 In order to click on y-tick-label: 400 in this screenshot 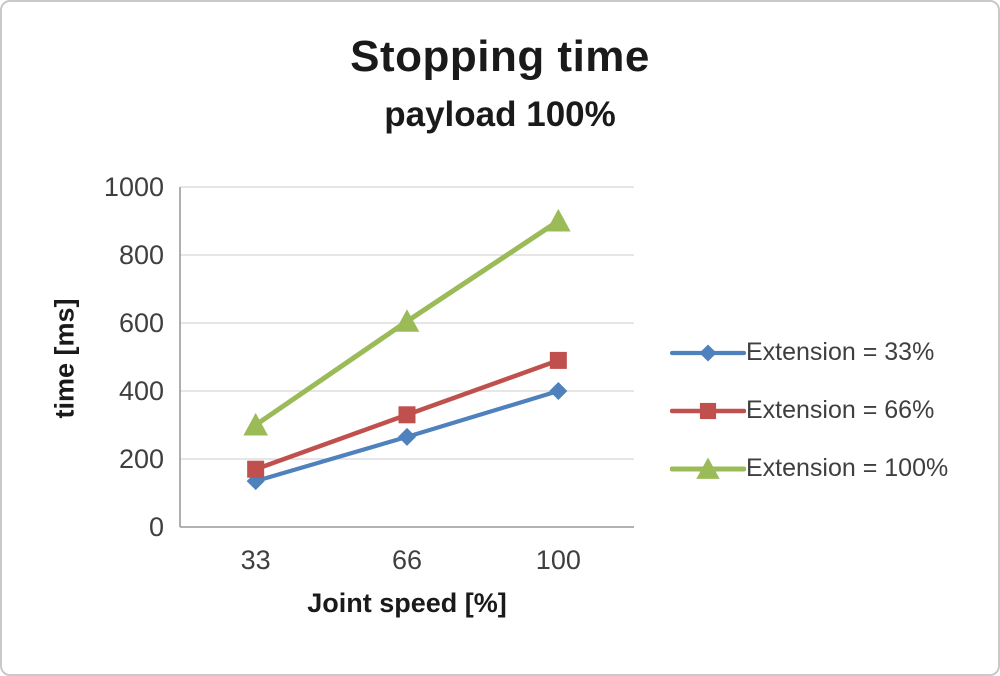, I will do `click(141, 391)`.